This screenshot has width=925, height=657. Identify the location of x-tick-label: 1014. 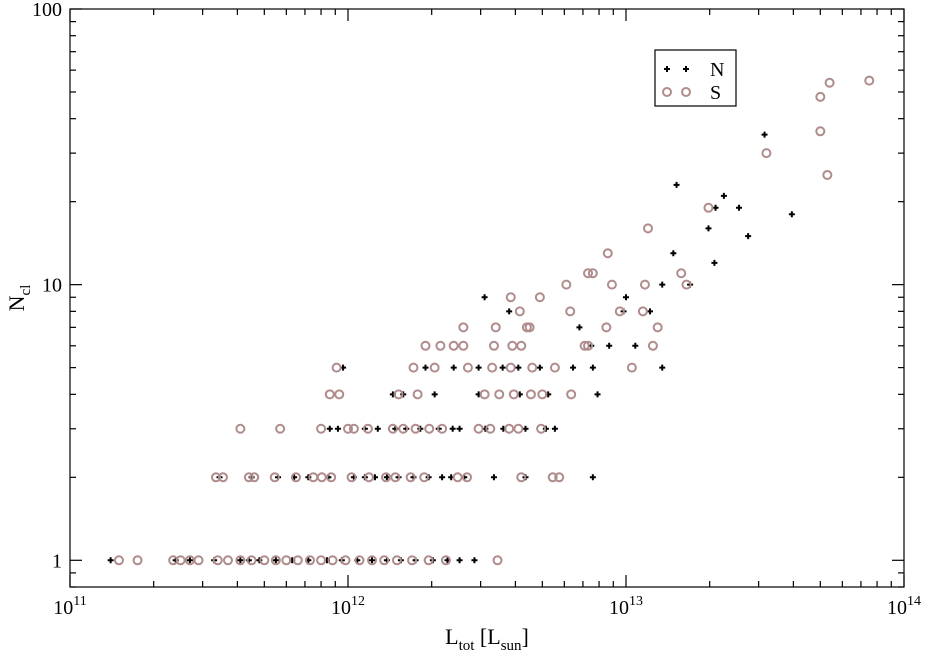
(904, 606).